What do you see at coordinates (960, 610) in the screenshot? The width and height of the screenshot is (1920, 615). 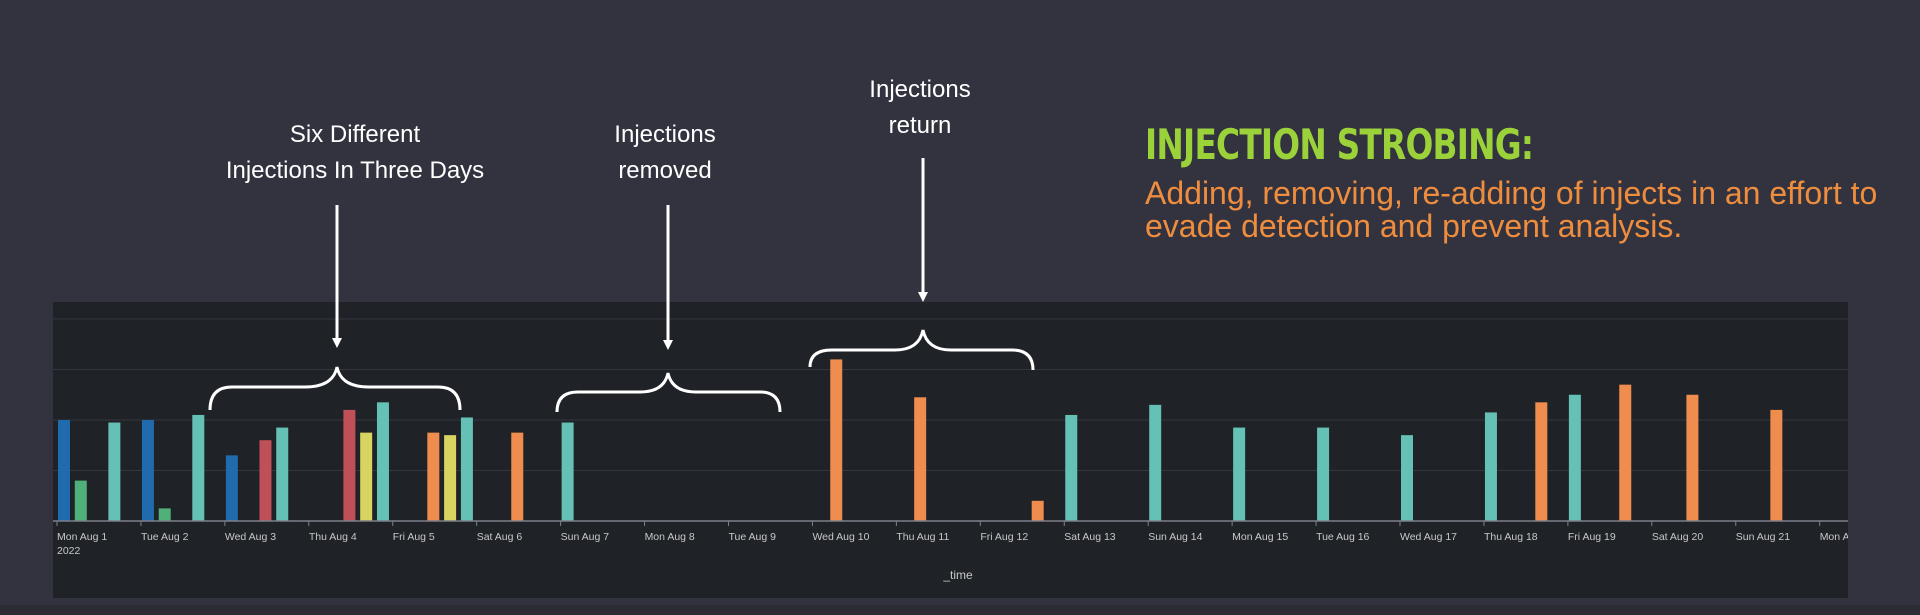 I see `bottom-edge` at bounding box center [960, 610].